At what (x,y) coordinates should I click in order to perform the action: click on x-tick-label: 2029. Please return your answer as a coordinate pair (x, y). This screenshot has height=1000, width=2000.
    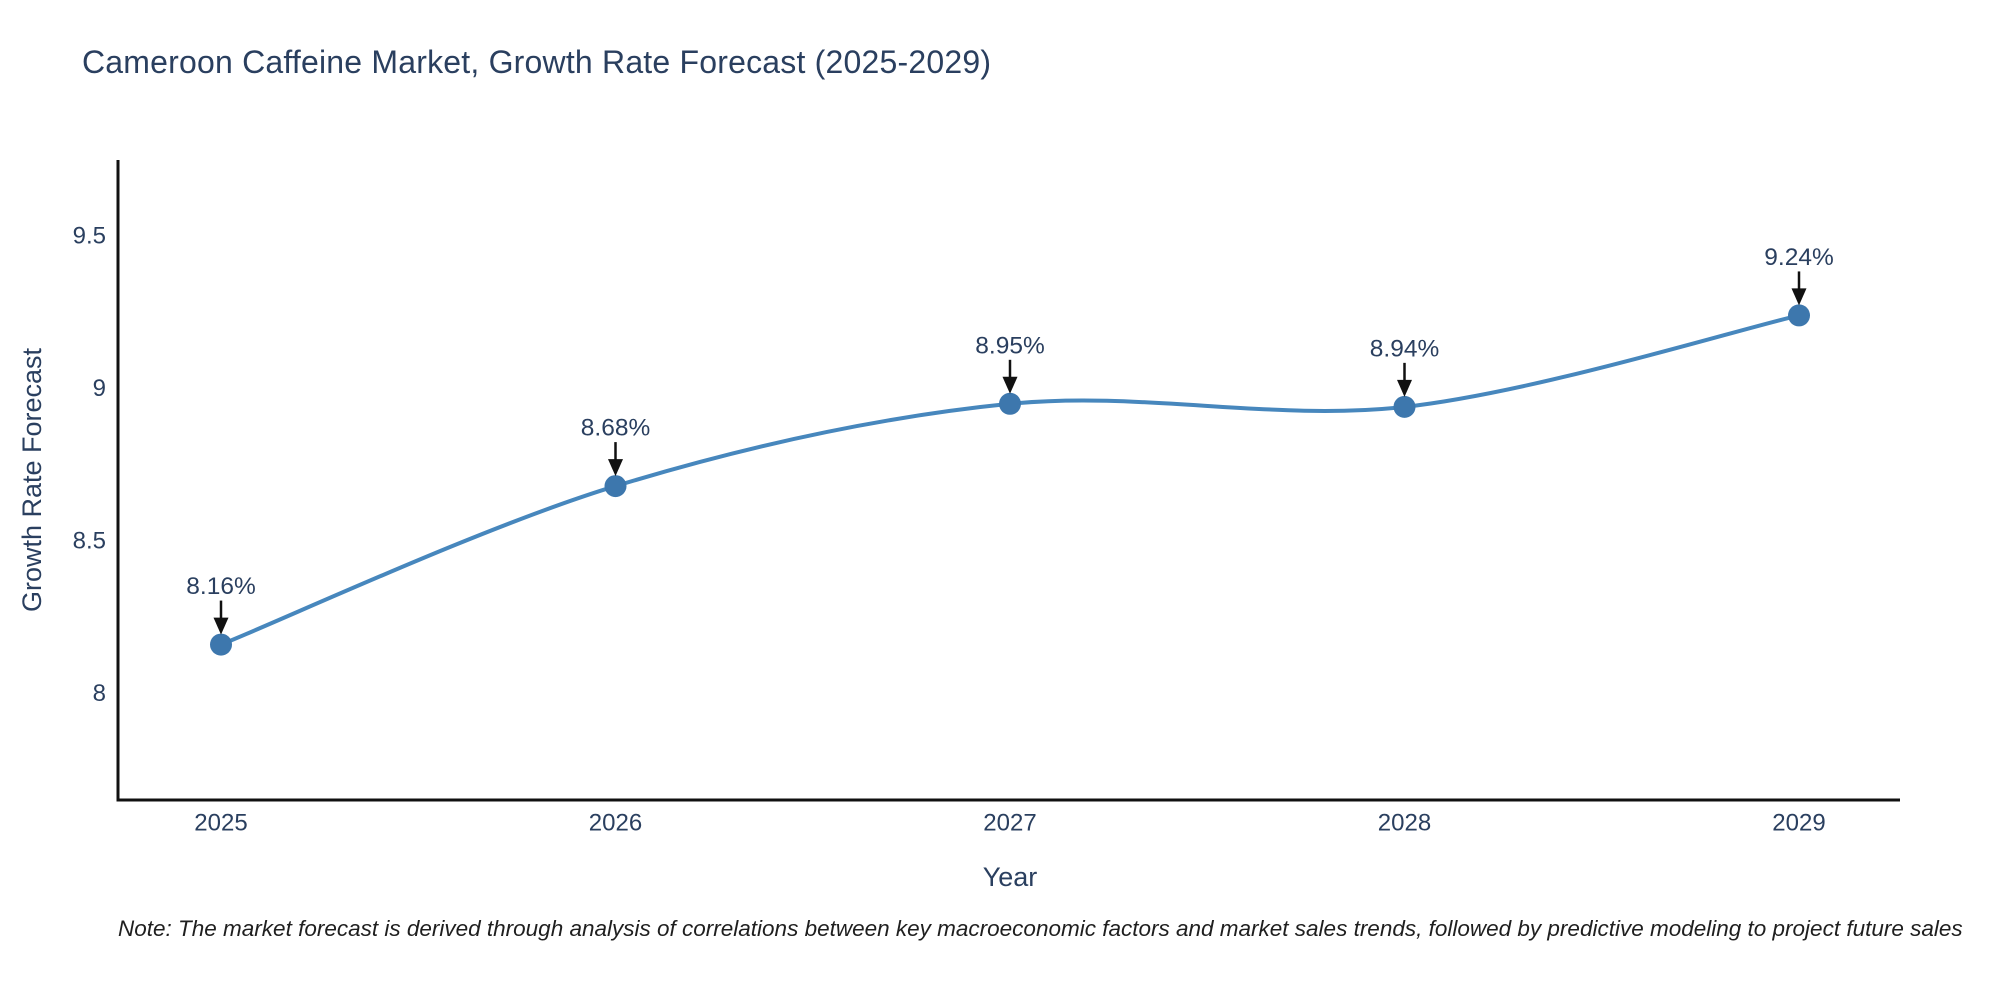
    Looking at the image, I should click on (1798, 823).